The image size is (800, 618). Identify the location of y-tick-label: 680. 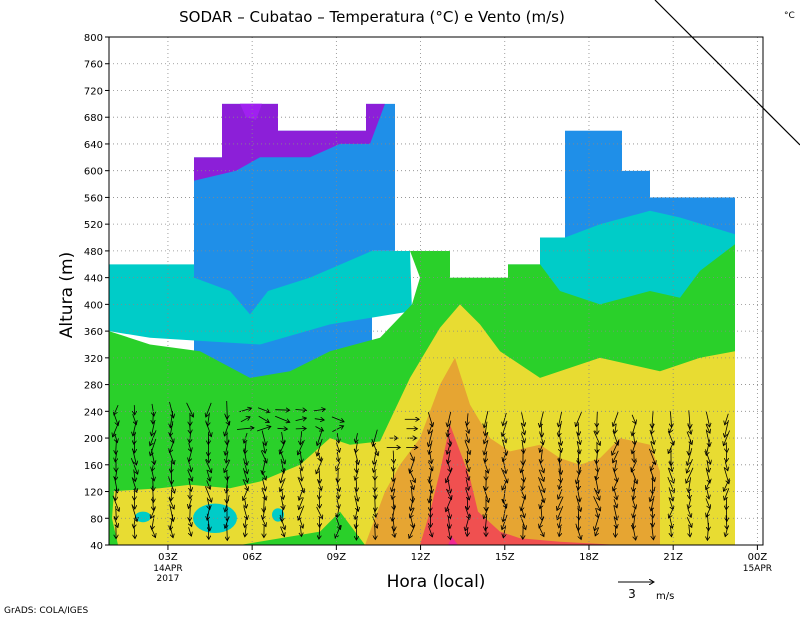
(93, 118).